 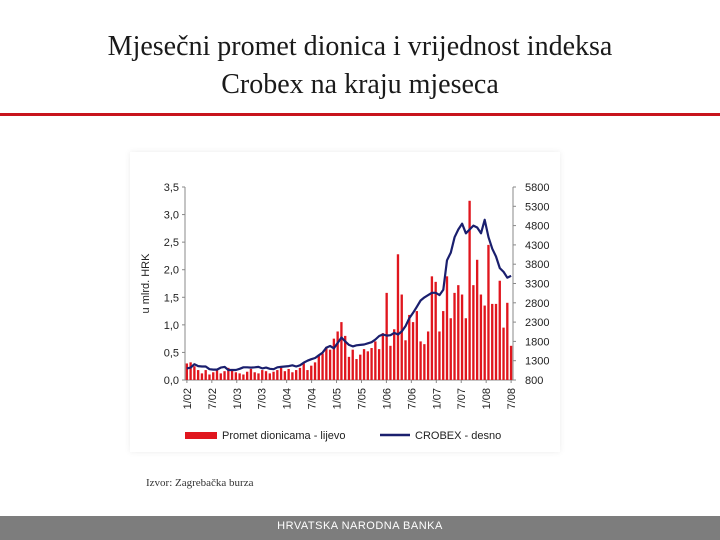 What do you see at coordinates (284, 436) in the screenshot?
I see `legend-label-promet: Promet dionicama - lijevo` at bounding box center [284, 436].